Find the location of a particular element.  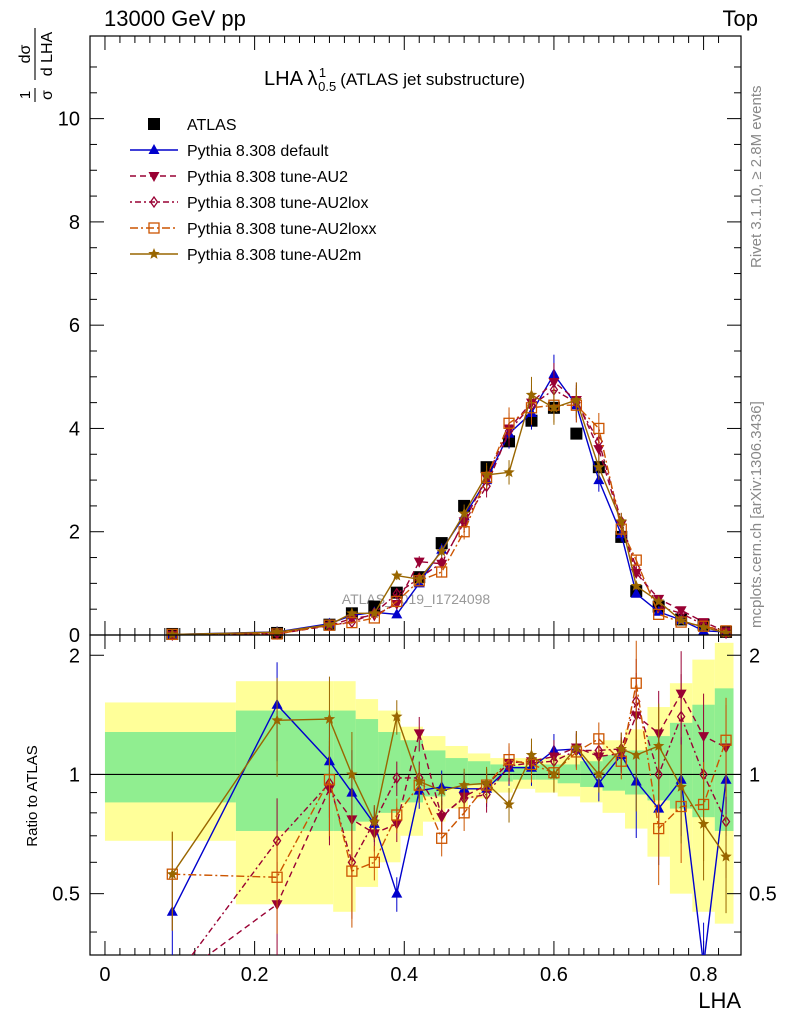

main-ytick-label: 4 is located at coordinates (74, 429).